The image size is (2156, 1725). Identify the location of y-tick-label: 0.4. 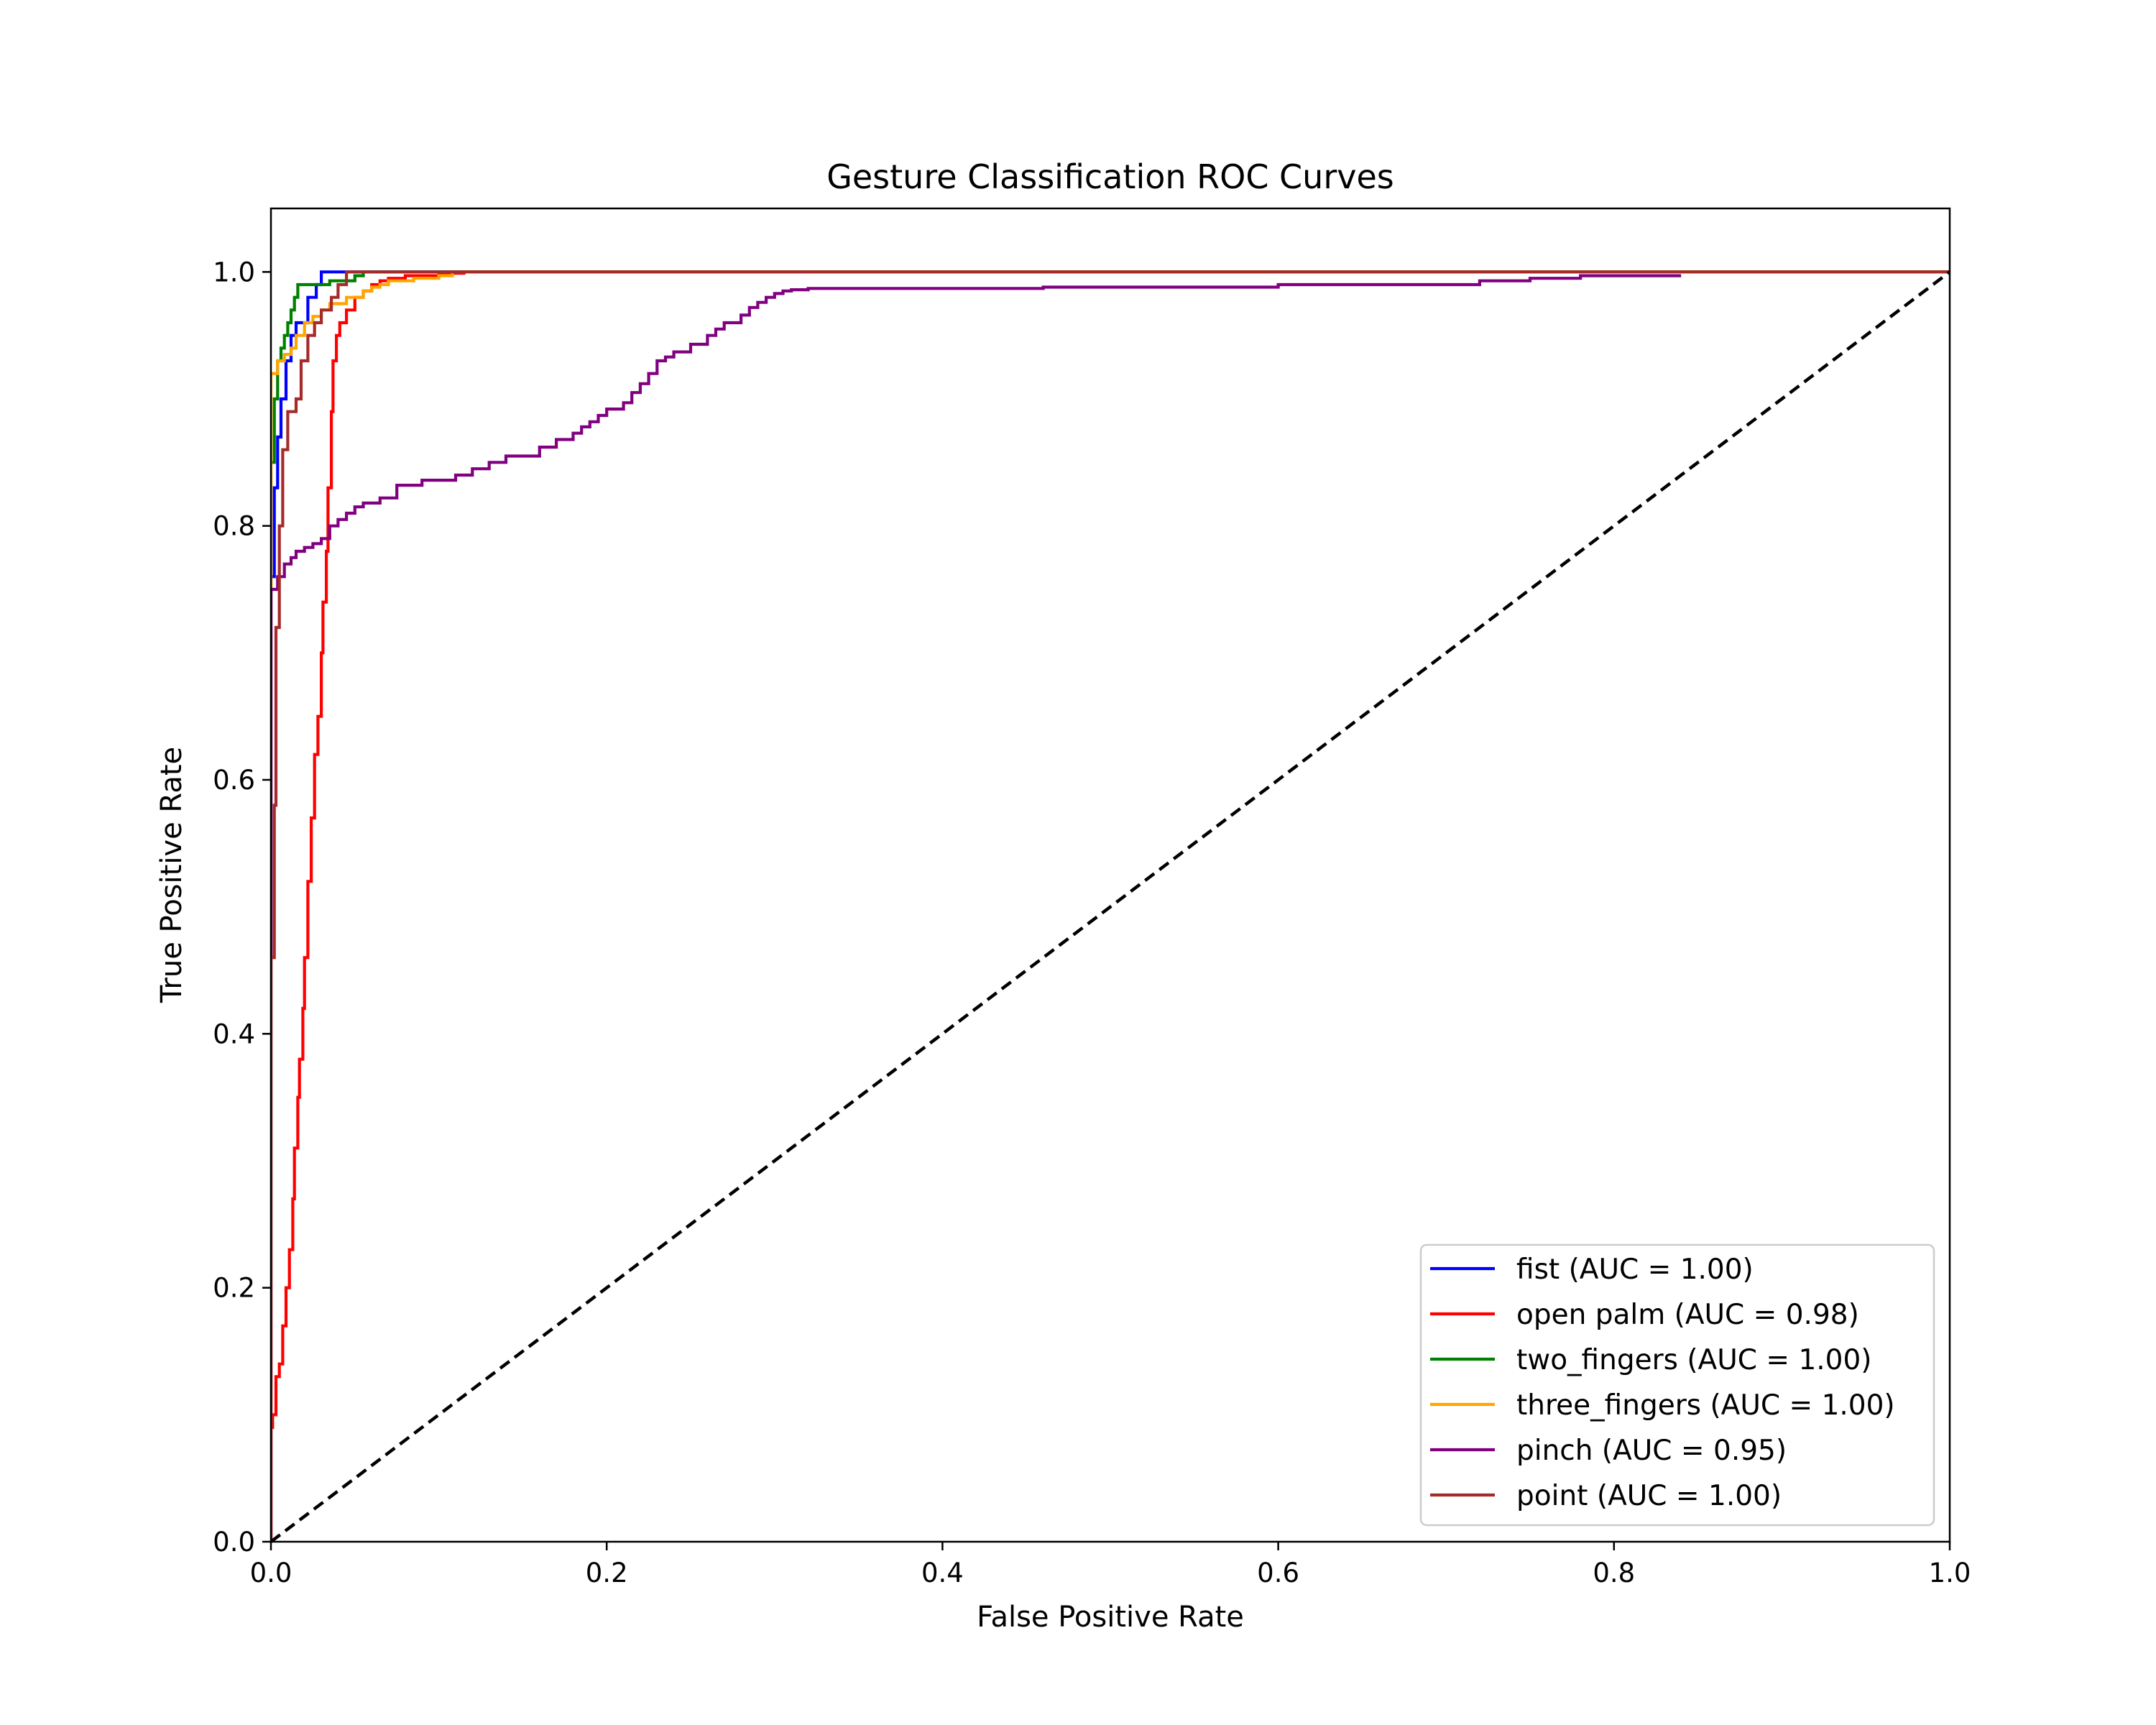
(234, 1033).